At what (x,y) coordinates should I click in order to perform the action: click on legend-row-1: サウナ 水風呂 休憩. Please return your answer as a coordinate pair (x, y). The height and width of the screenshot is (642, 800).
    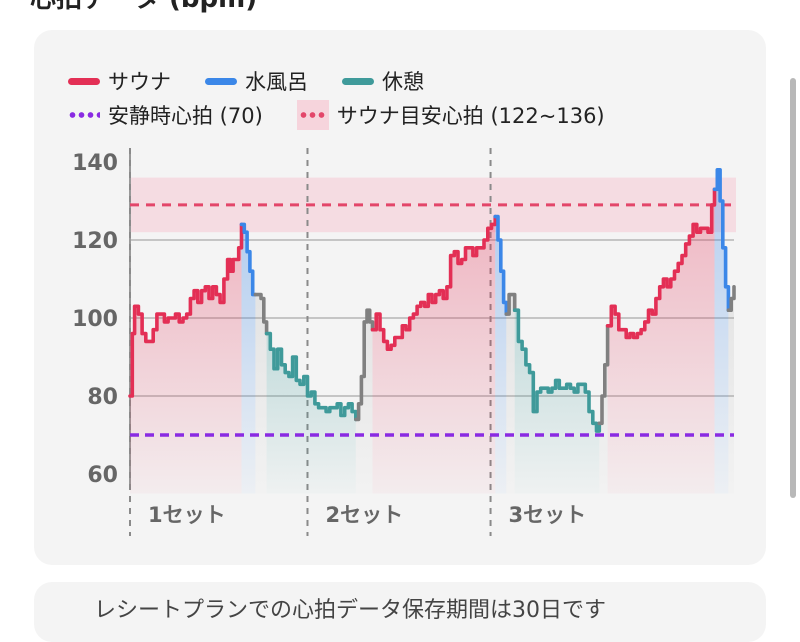
    Looking at the image, I should click on (263, 81).